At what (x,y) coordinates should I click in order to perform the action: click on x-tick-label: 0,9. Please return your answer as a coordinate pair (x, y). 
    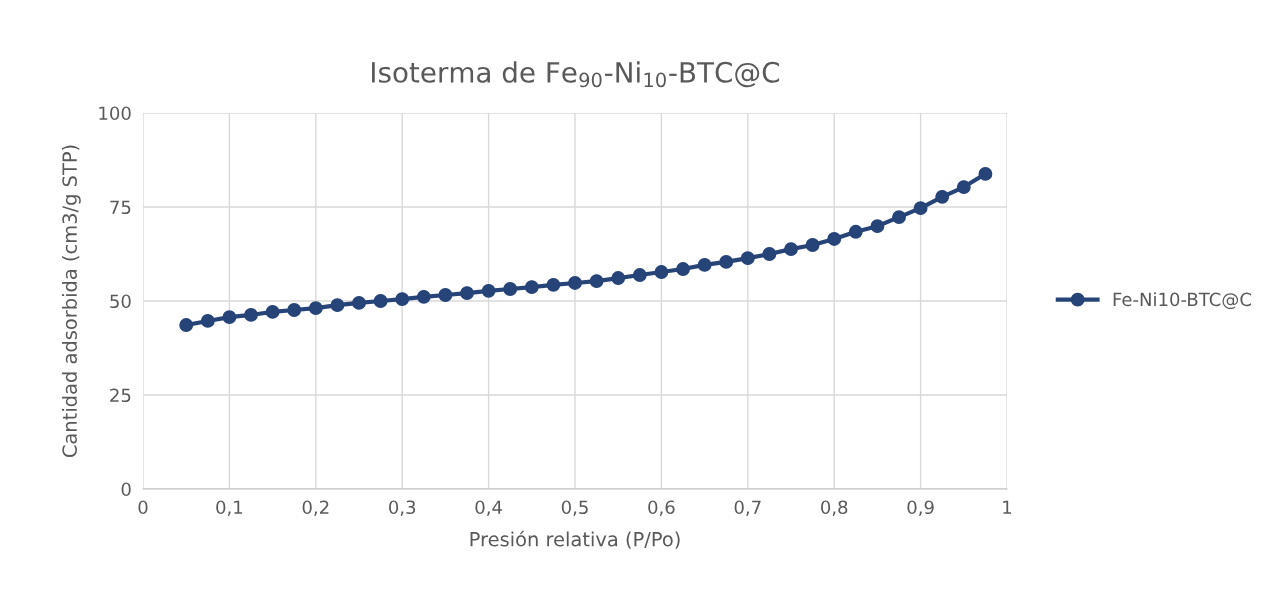
    Looking at the image, I should click on (920, 508).